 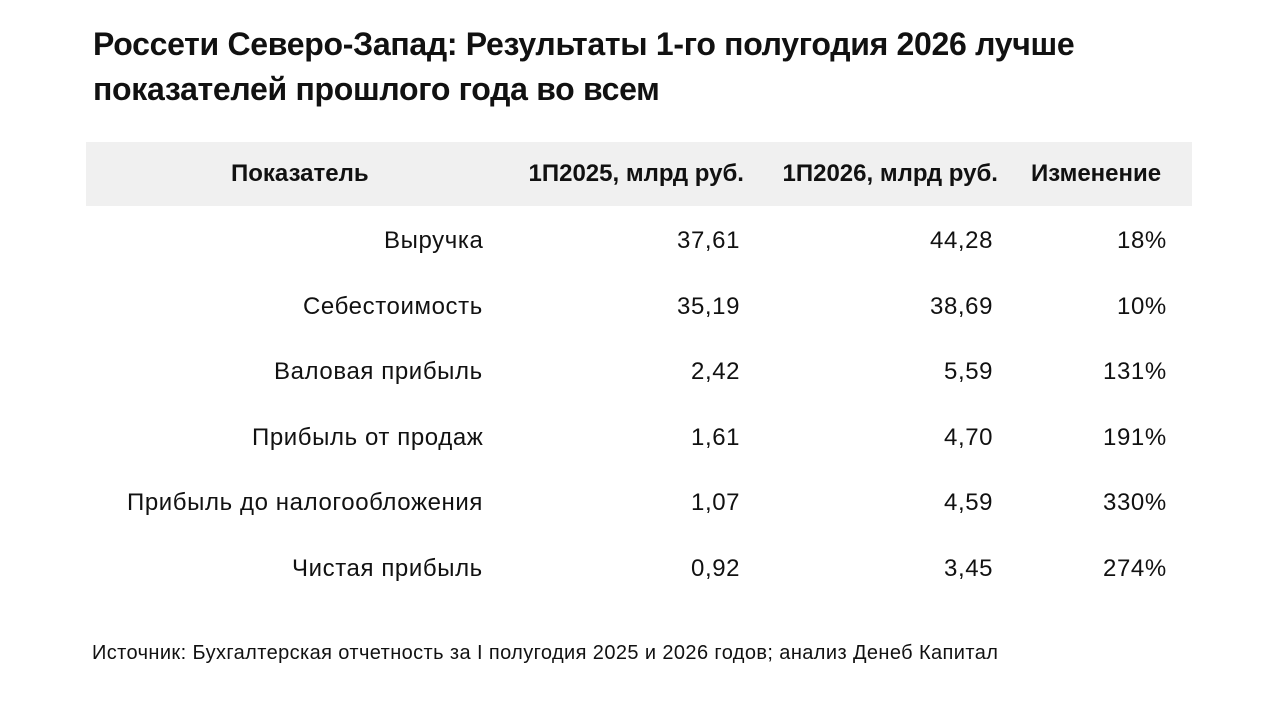 I want to click on table-cell: 1,61, so click(x=716, y=437).